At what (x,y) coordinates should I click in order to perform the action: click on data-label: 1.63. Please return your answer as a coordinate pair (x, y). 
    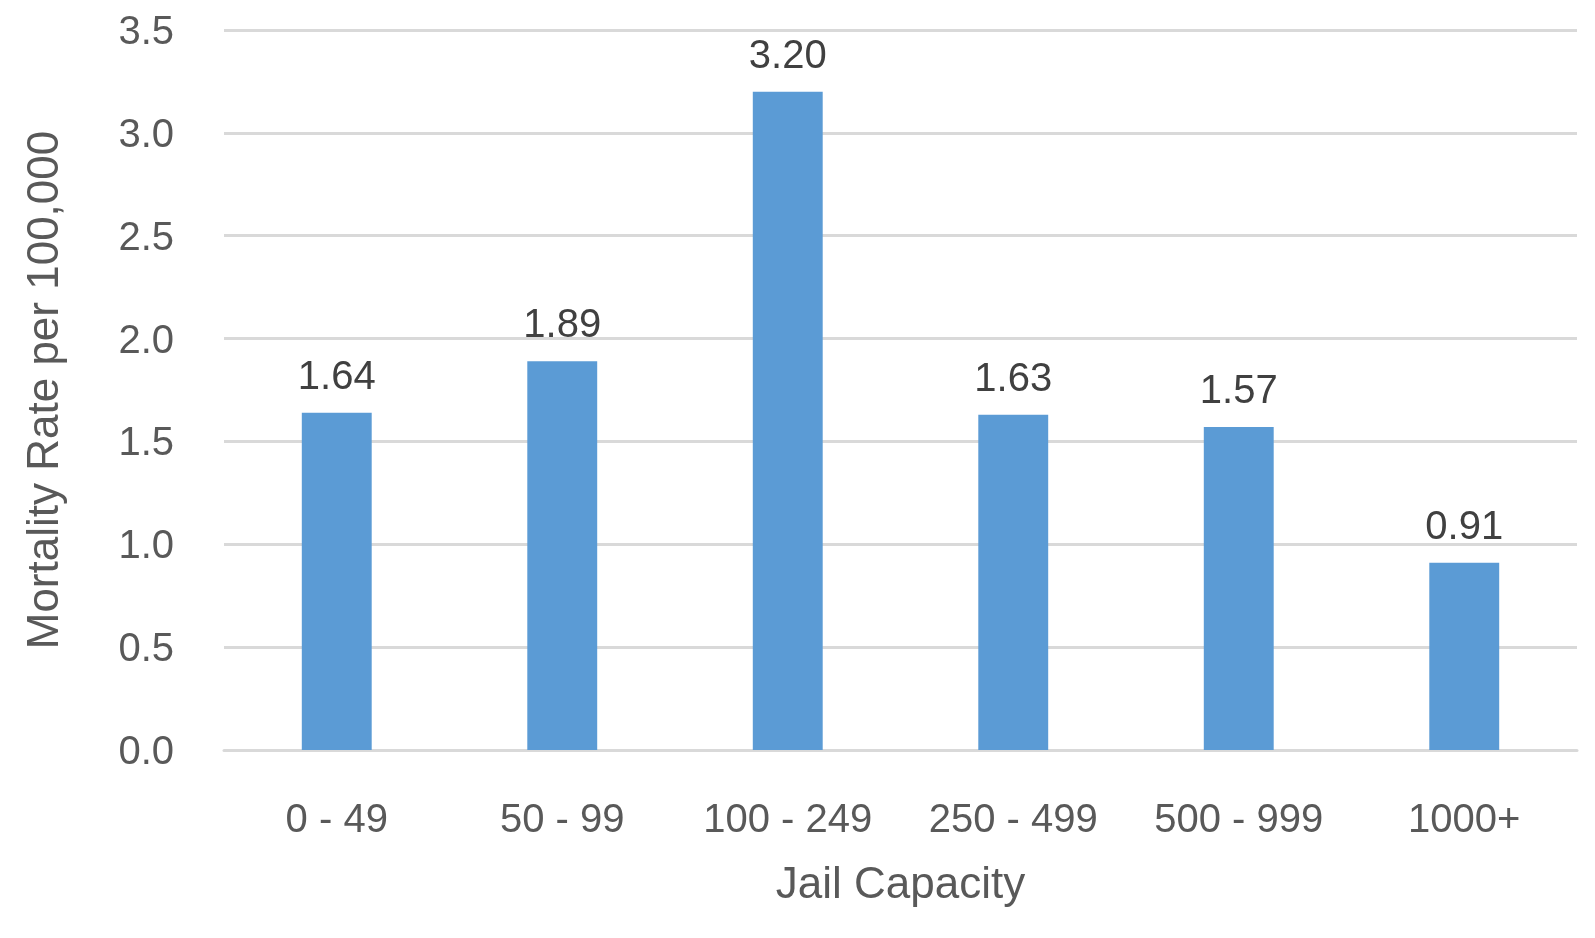
    Looking at the image, I should click on (1013, 376).